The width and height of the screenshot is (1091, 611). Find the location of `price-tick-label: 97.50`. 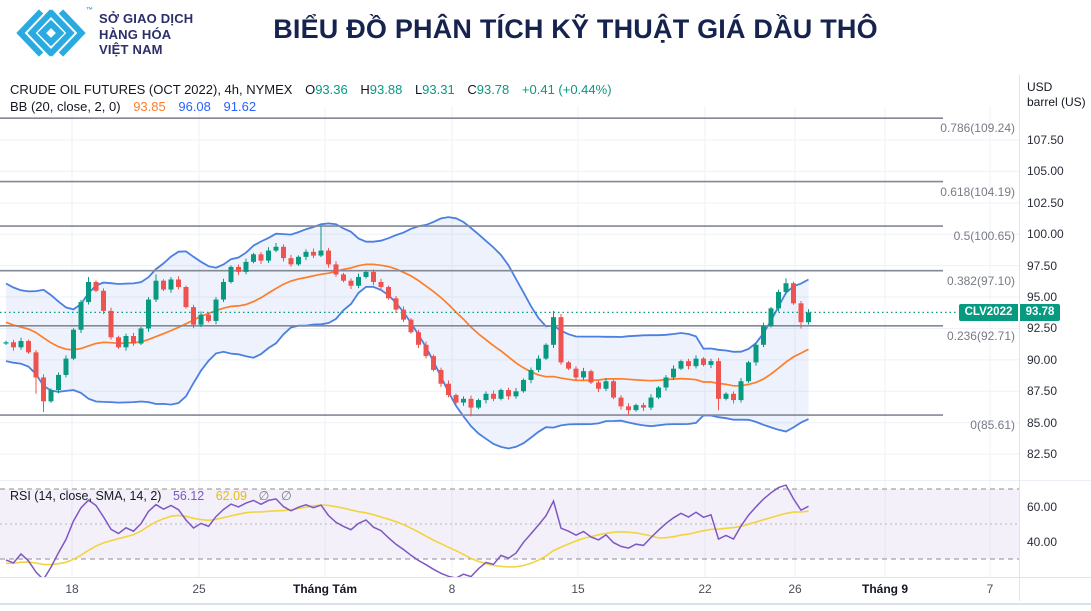

price-tick-label: 97.50 is located at coordinates (1042, 265).